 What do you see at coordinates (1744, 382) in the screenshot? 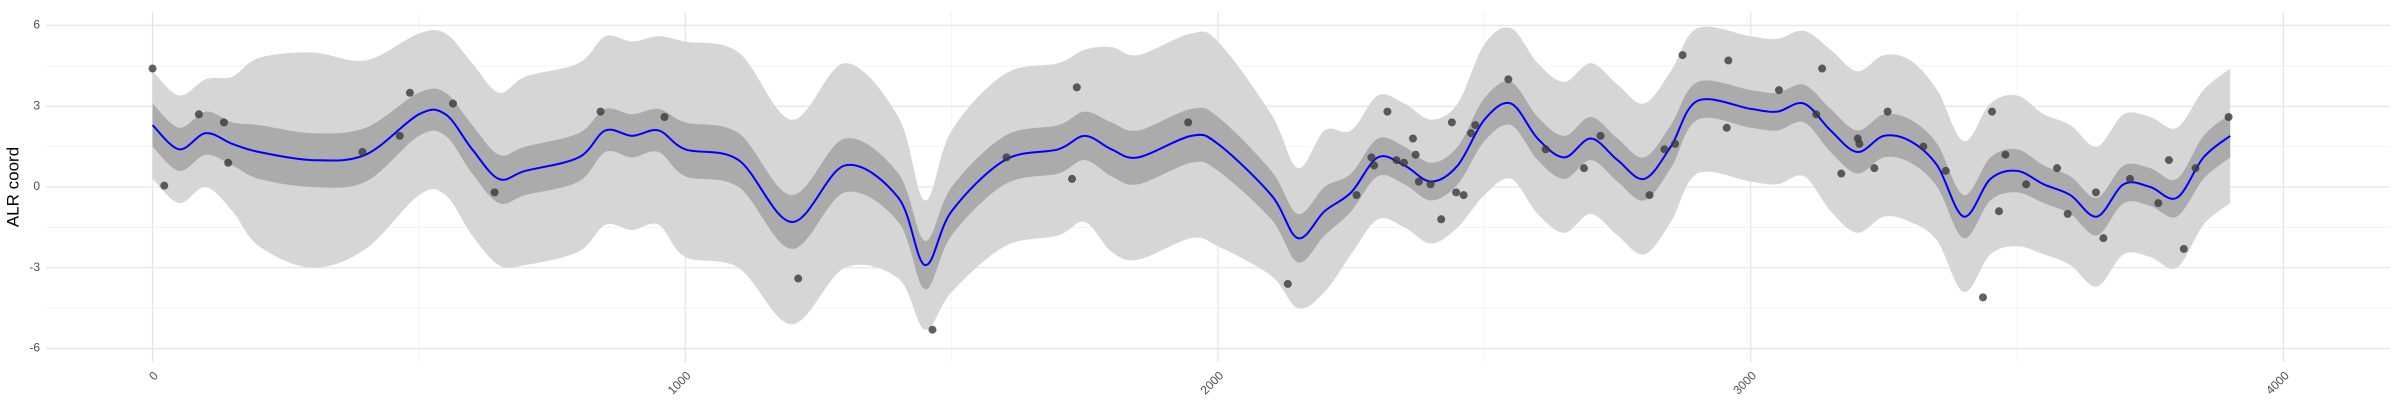
I see `x-tick-label: 3000` at bounding box center [1744, 382].